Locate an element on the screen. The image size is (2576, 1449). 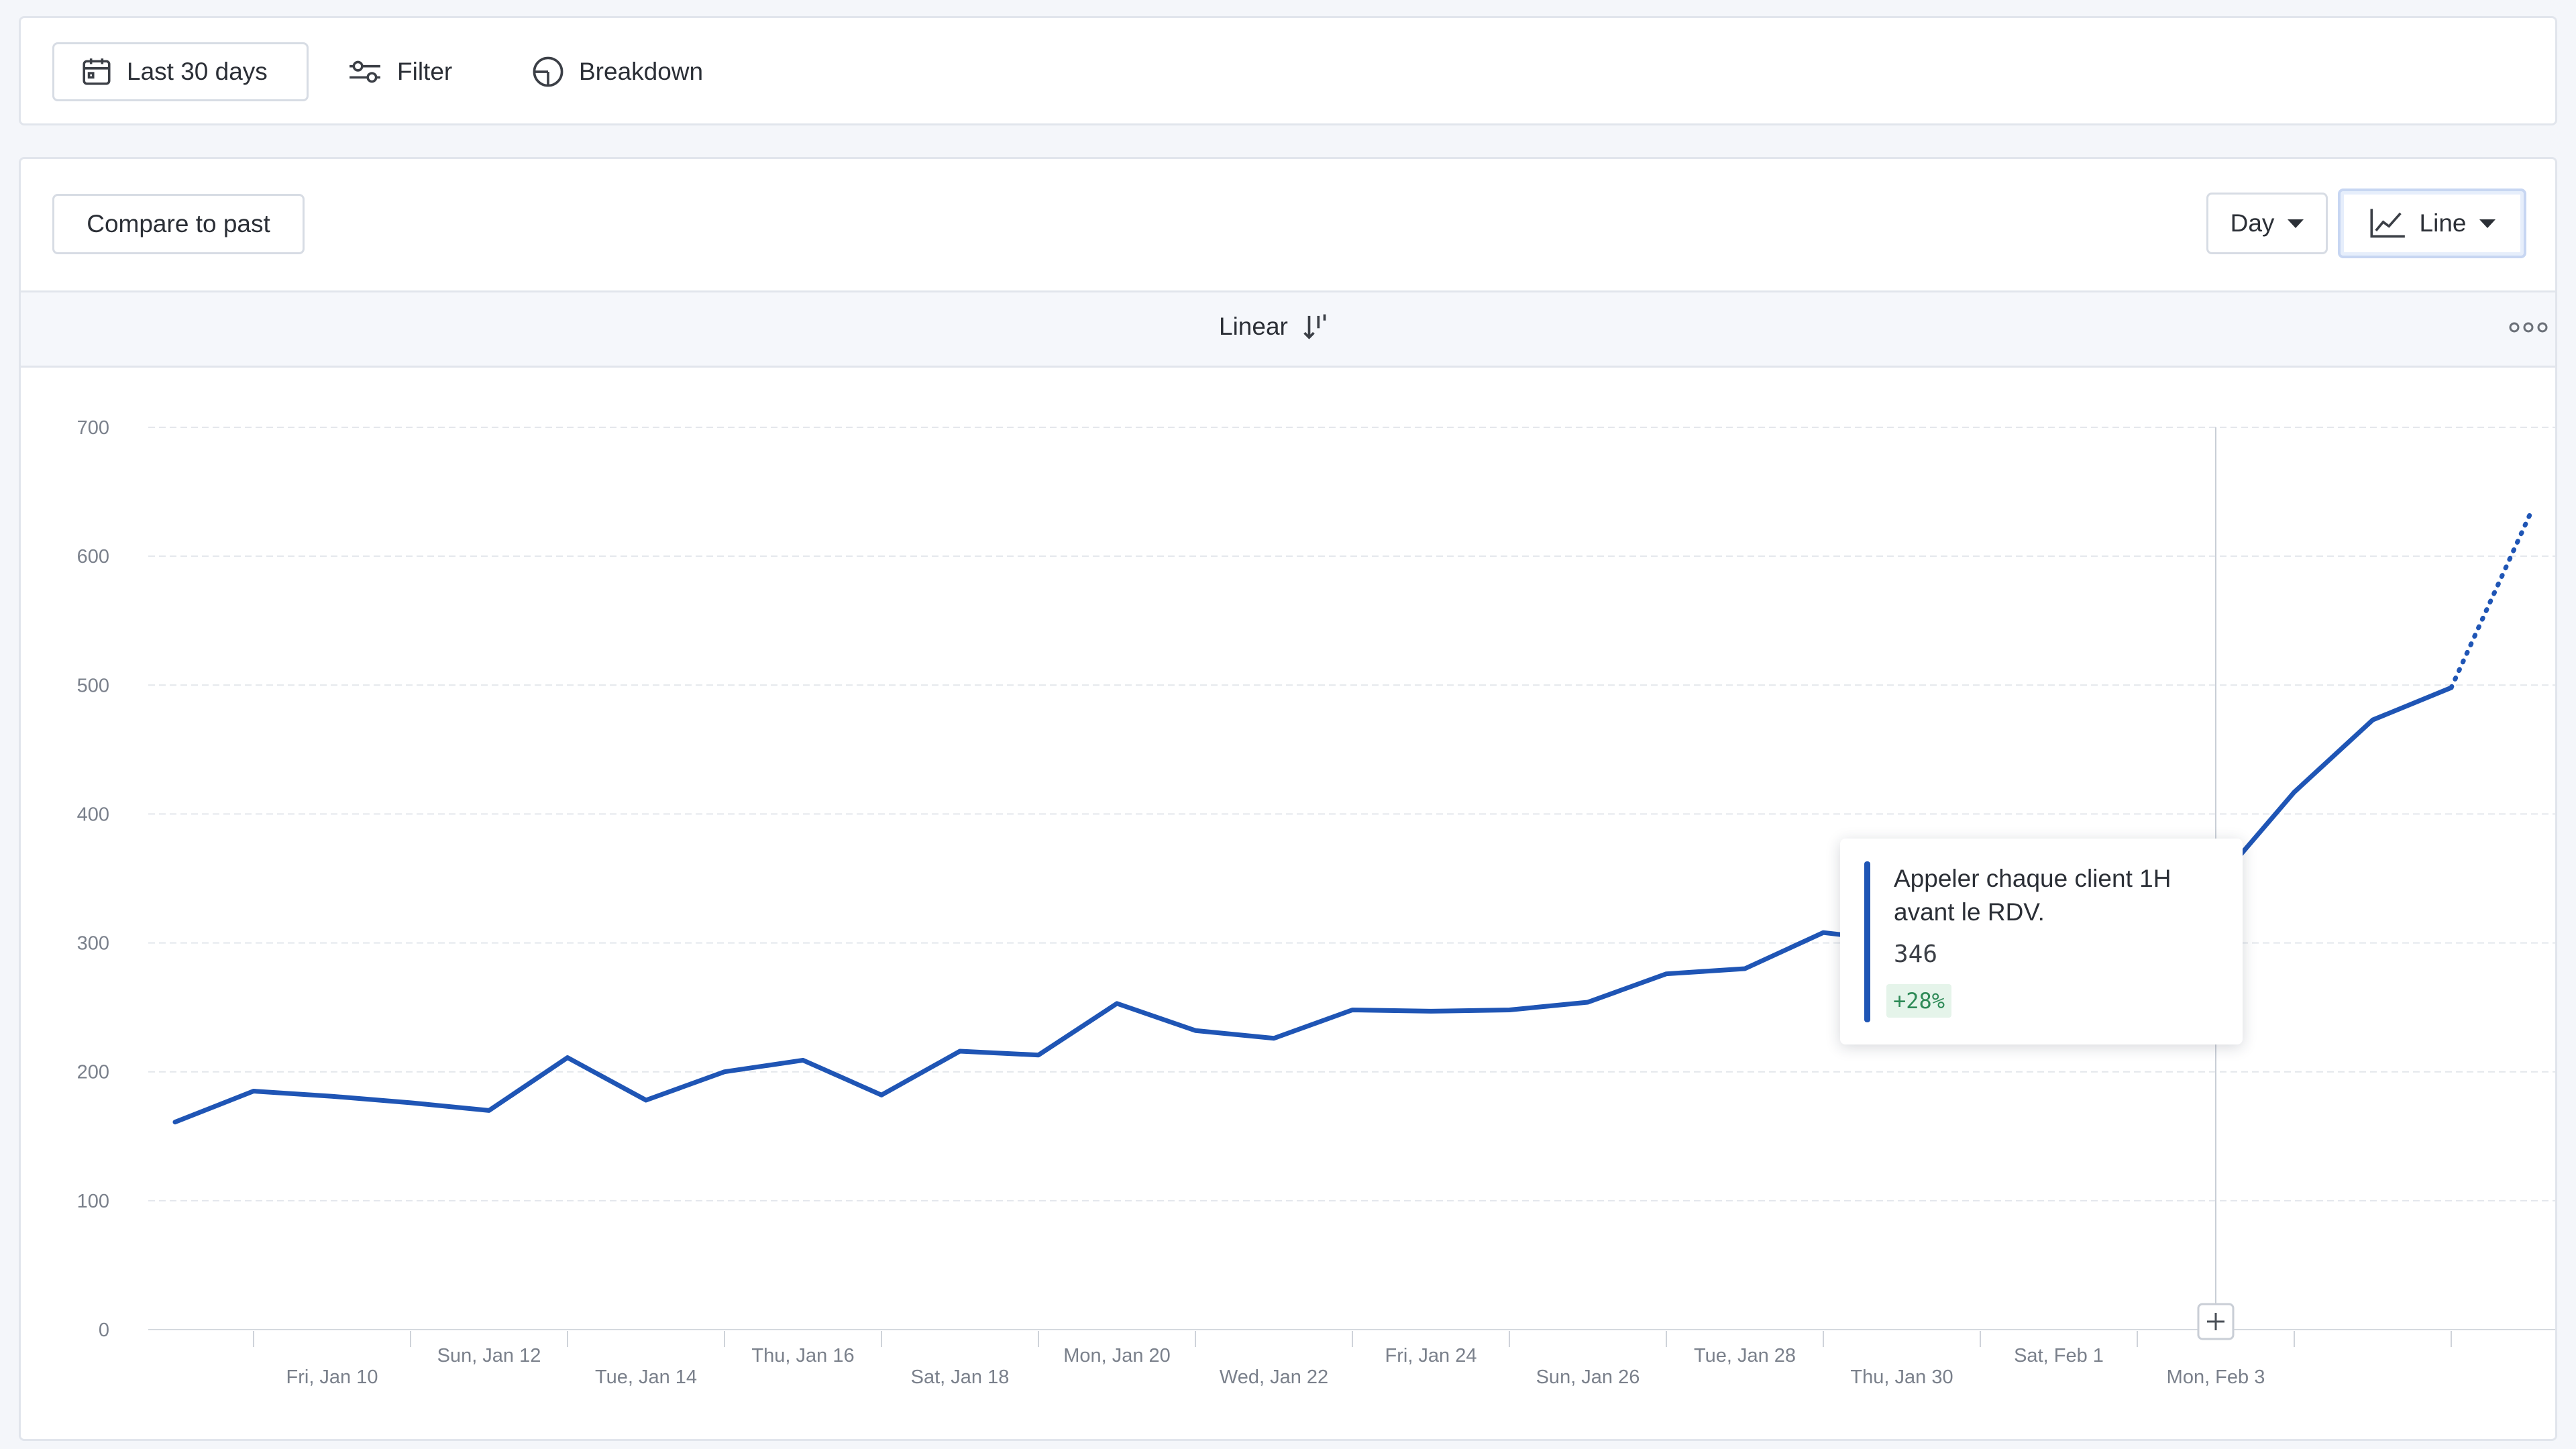
top-toolbar: Last 30 days Filter Breakdown is located at coordinates (1288, 70).